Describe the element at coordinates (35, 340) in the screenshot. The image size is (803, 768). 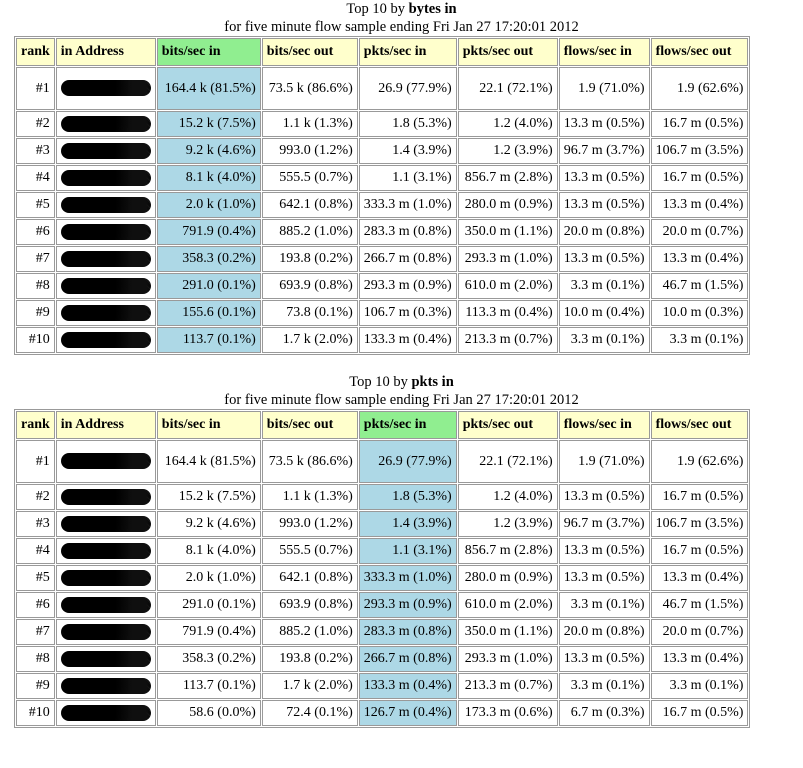
I see `cell-rank: #10` at that location.